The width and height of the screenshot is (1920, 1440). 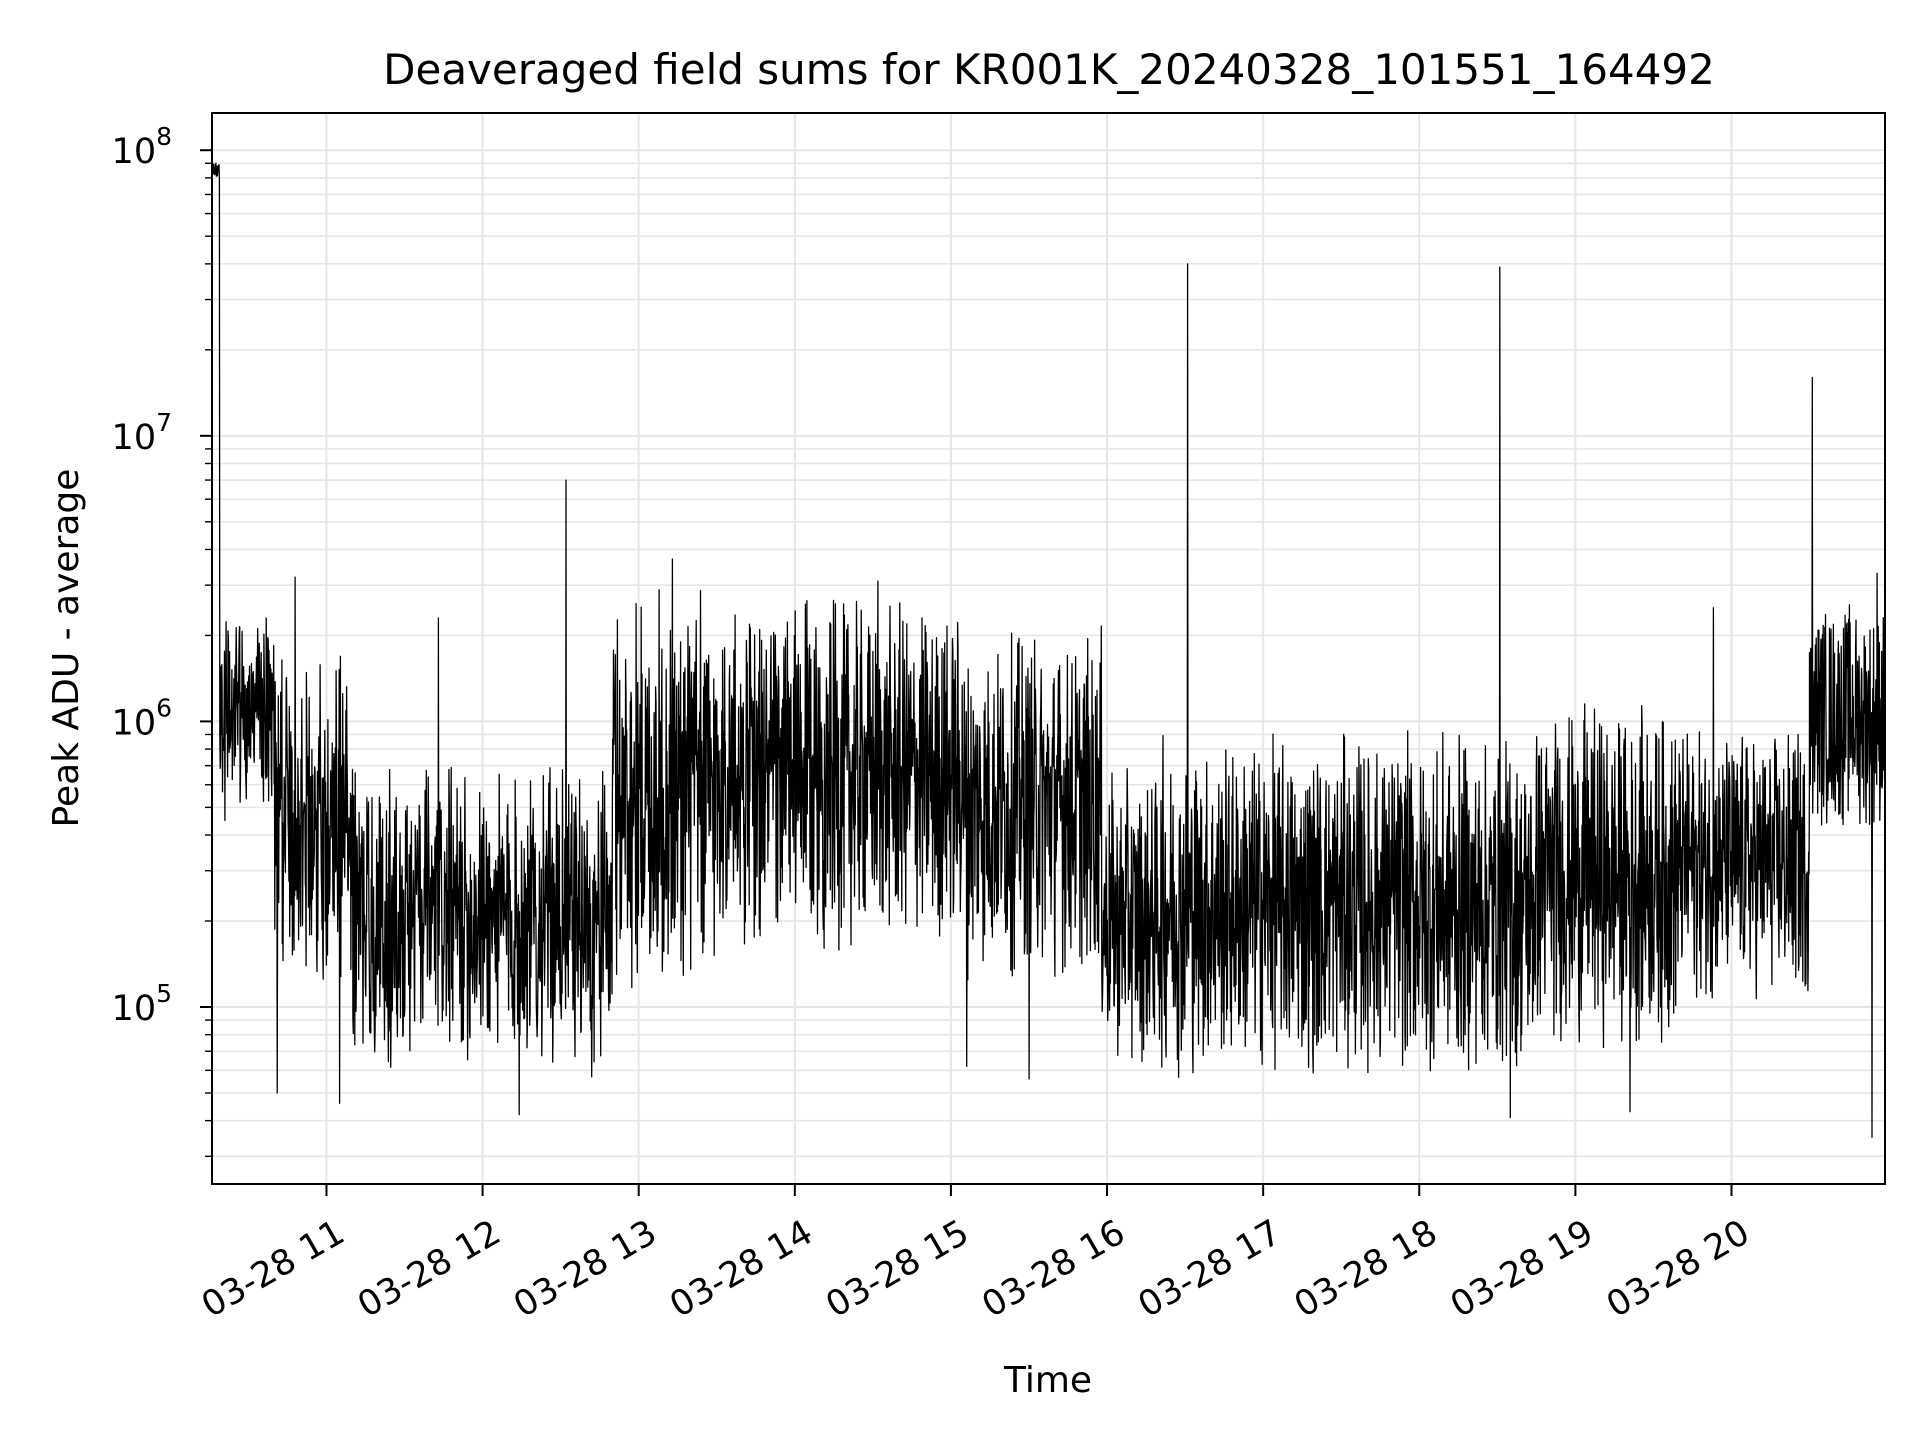 What do you see at coordinates (142, 1004) in the screenshot?
I see `y-tick-label: 10⁵` at bounding box center [142, 1004].